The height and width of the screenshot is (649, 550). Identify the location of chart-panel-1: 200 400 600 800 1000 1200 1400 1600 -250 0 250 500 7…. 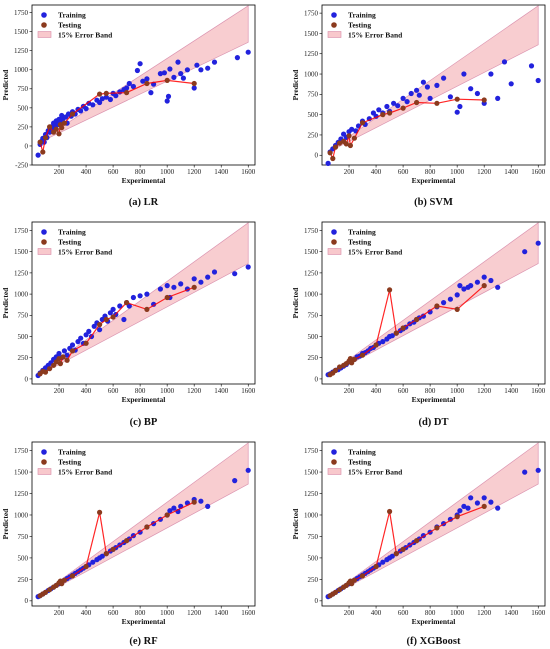
(128, 106).